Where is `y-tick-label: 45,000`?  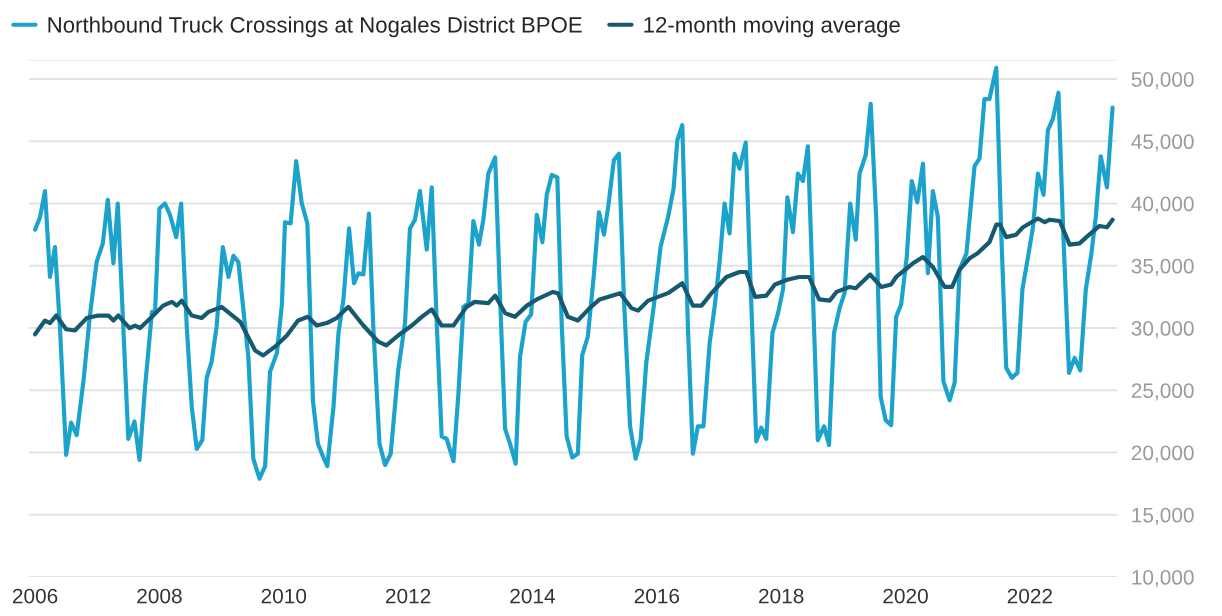 y-tick-label: 45,000 is located at coordinates (1162, 143).